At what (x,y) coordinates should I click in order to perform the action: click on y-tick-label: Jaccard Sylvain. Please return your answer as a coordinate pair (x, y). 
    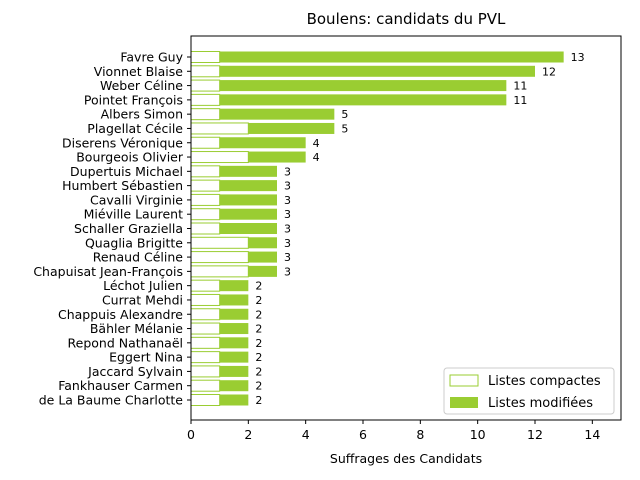
    Looking at the image, I should click on (135, 371).